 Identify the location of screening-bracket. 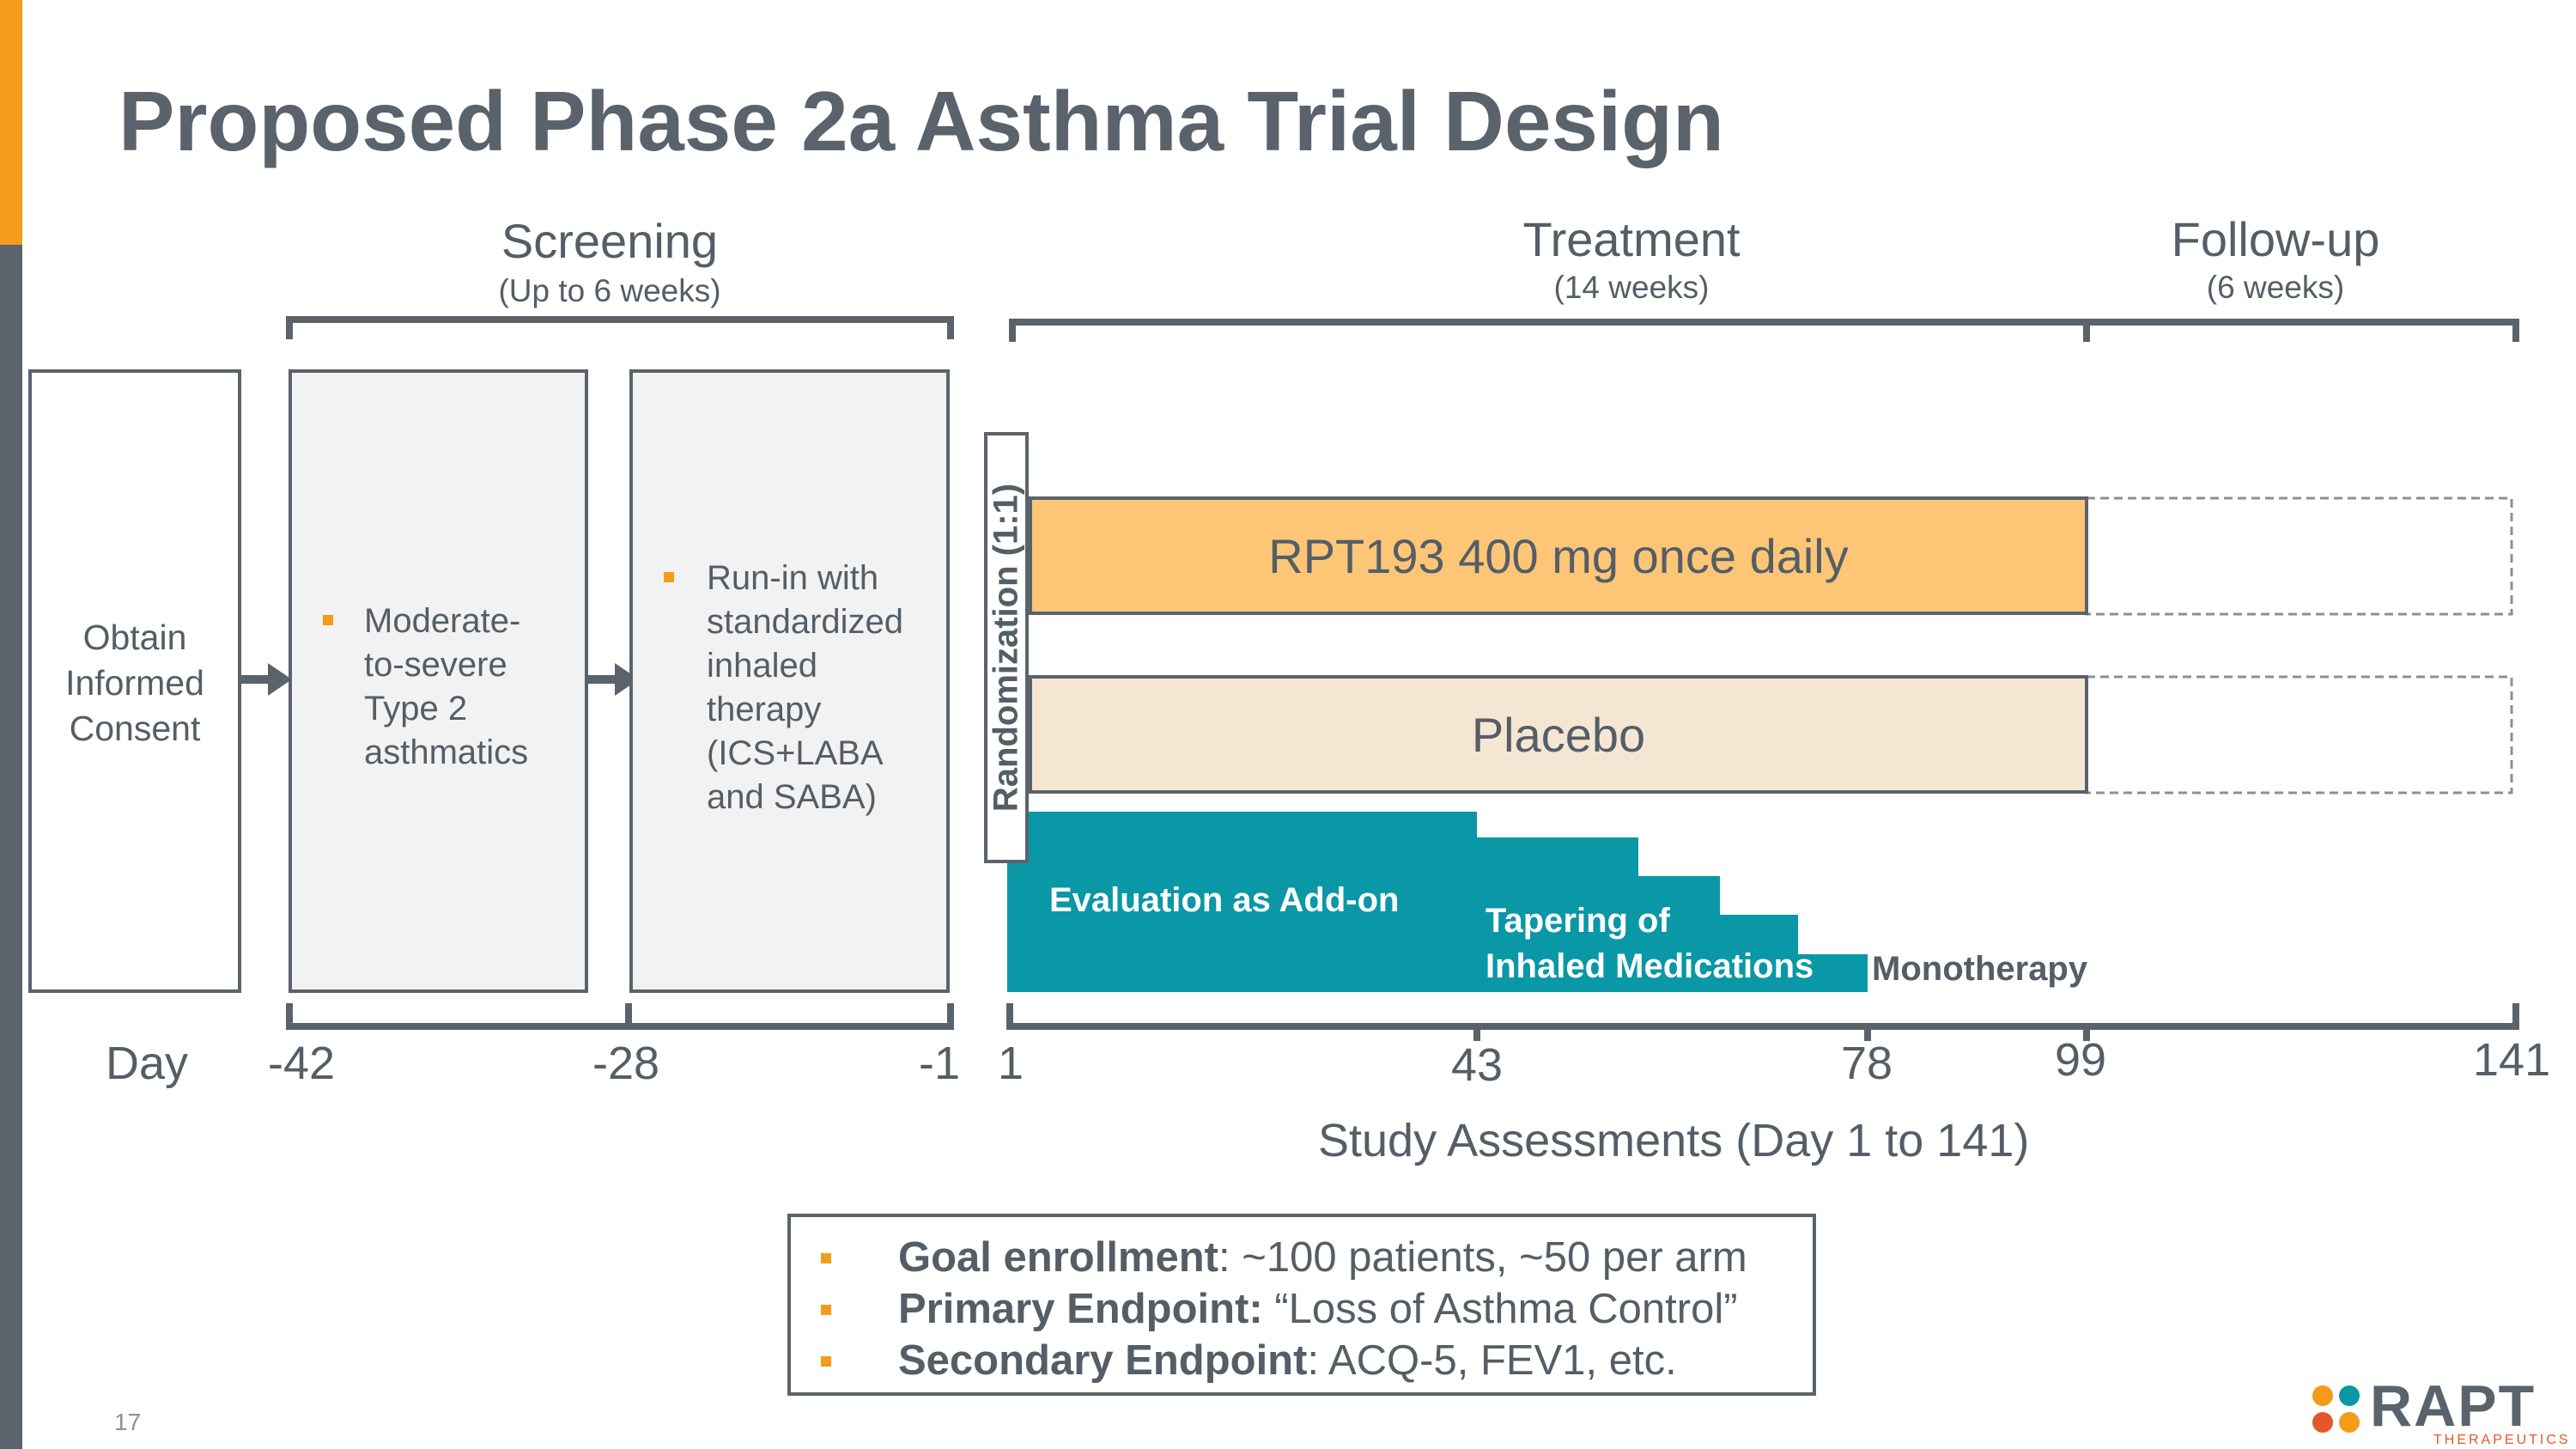
(620, 327).